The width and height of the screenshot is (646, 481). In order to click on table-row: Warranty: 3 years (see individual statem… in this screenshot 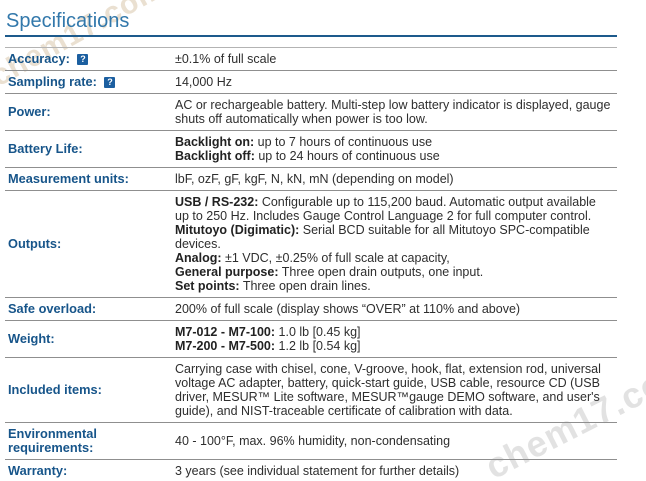, I will do `click(311, 470)`.